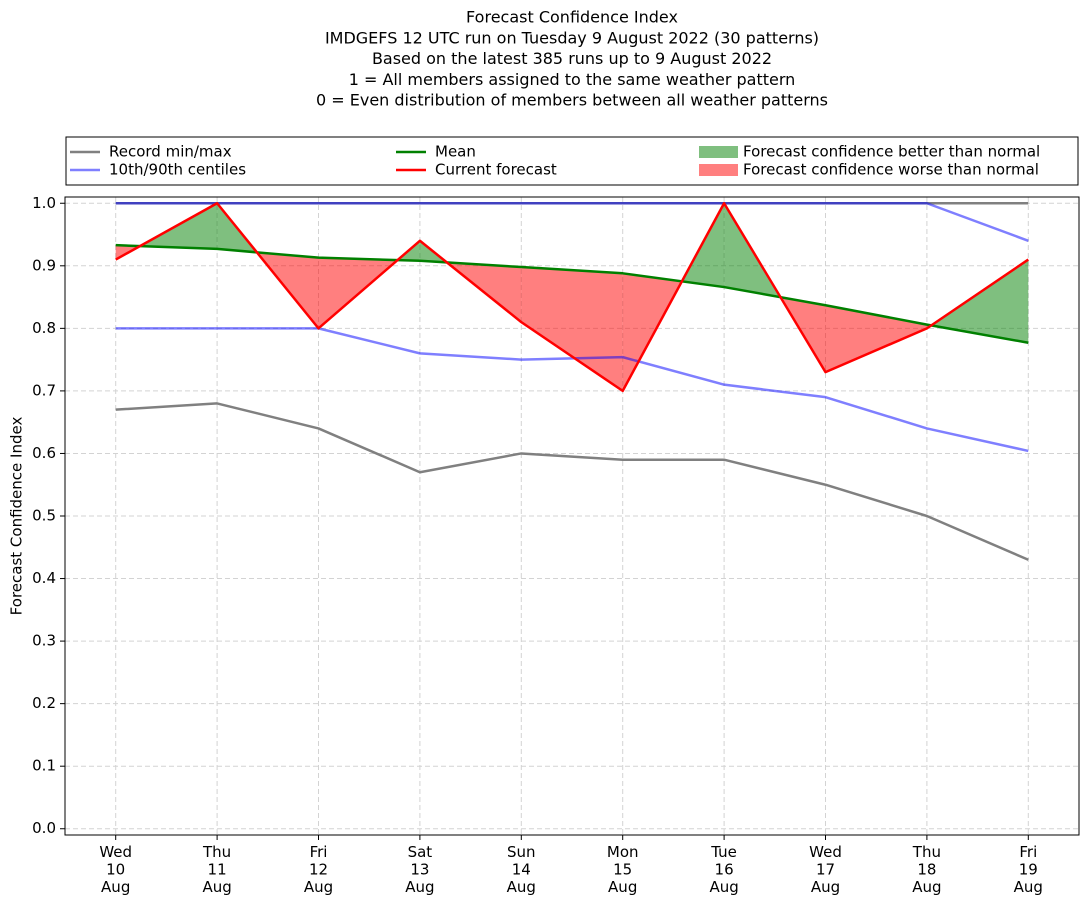 The height and width of the screenshot is (924, 1092). What do you see at coordinates (825, 869) in the screenshot?
I see `x-tick-label: Wed 17 Aug` at bounding box center [825, 869].